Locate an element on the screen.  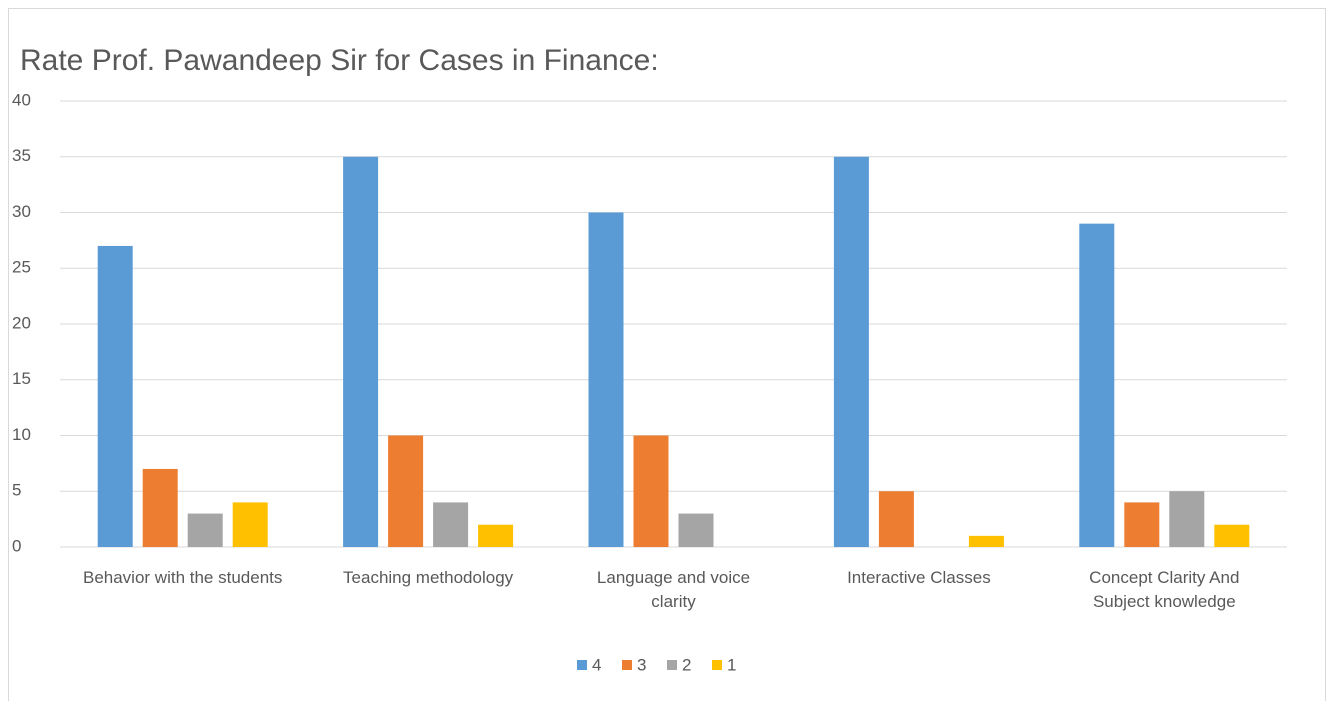
x-tick-label: Language and voice clarity is located at coordinates (673, 589).